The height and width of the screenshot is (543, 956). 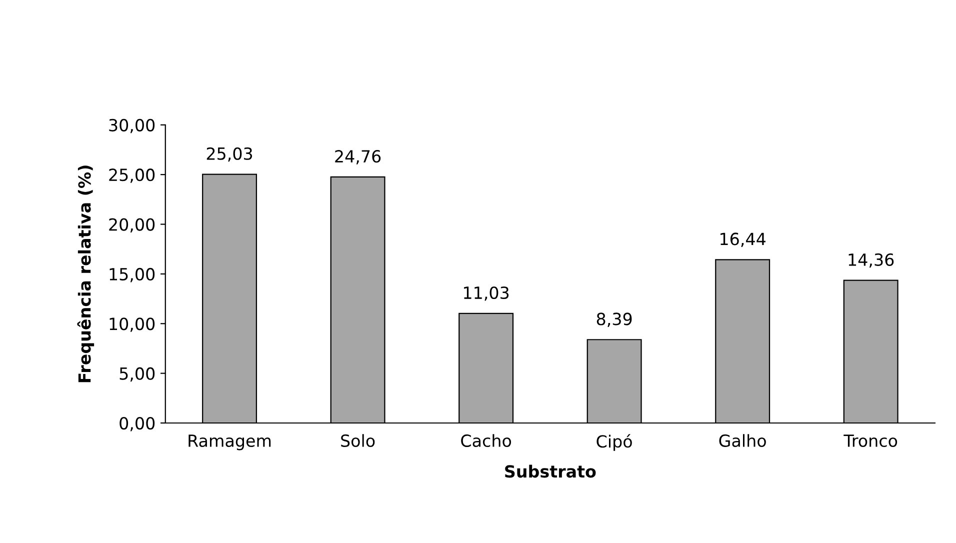 What do you see at coordinates (132, 325) in the screenshot?
I see `y-tick-label: 10,00` at bounding box center [132, 325].